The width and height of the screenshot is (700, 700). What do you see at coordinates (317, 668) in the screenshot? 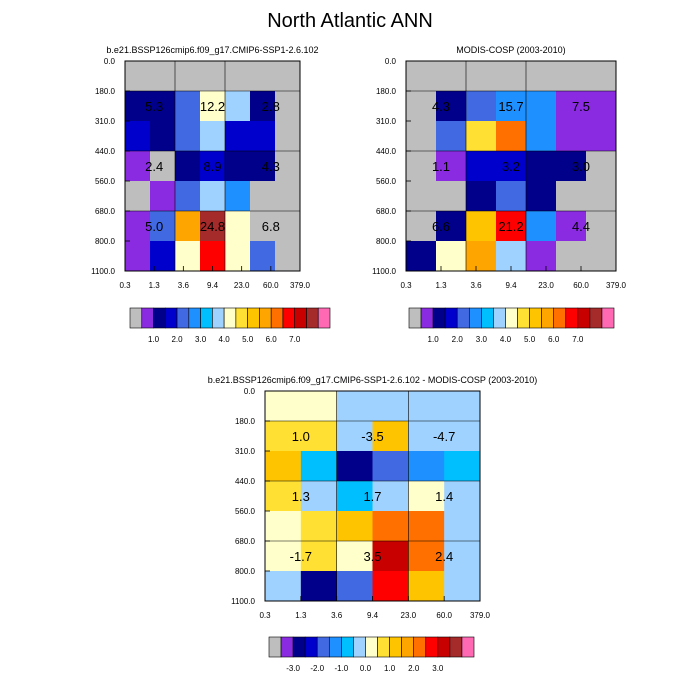
I see `colorbar-label: -2.0` at bounding box center [317, 668].